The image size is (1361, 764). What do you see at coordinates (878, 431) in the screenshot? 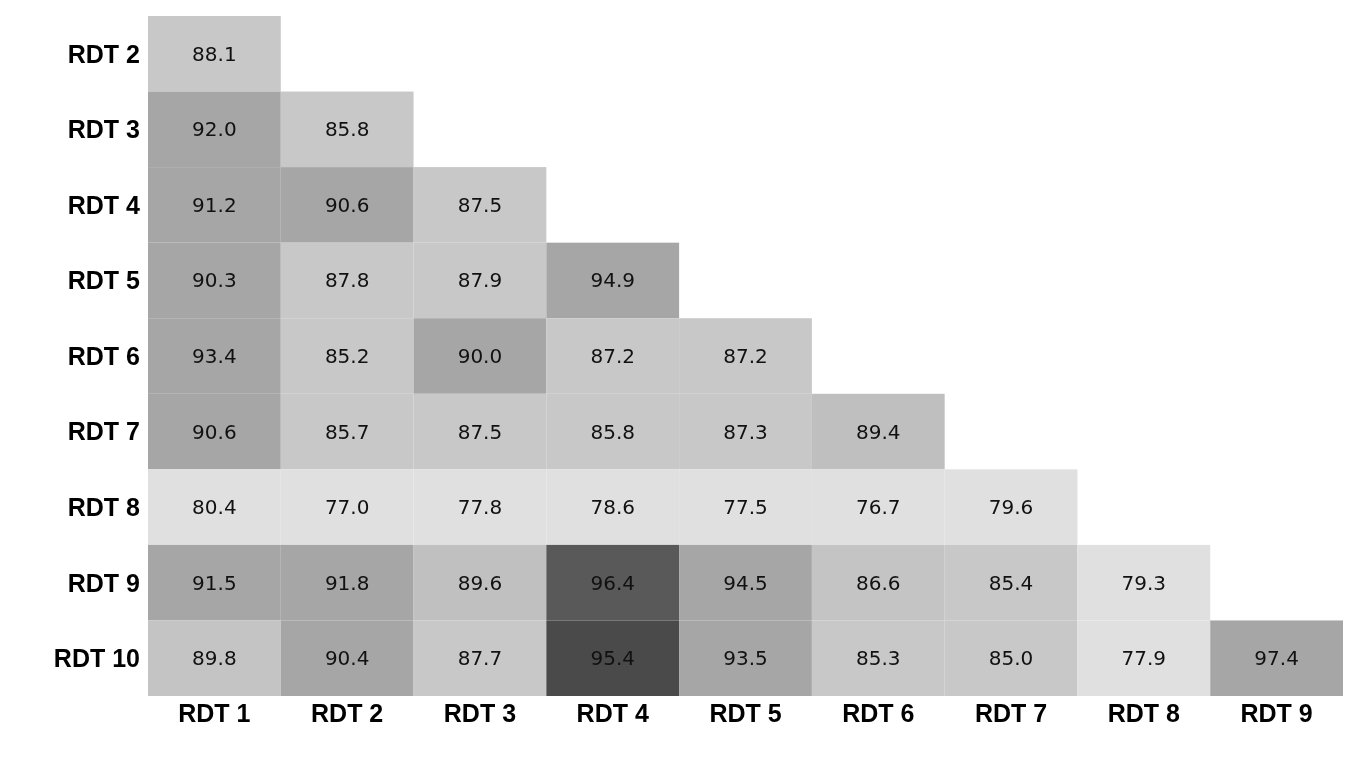
I see `data-label: 89.4` at bounding box center [878, 431].